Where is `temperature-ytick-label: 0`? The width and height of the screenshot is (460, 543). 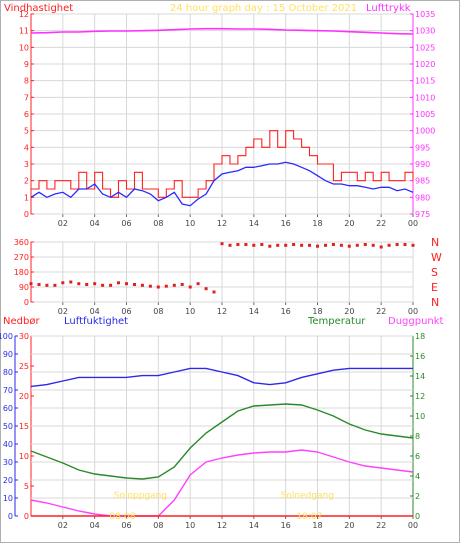
temperature-ytick-label: 0 is located at coordinates (417, 516).